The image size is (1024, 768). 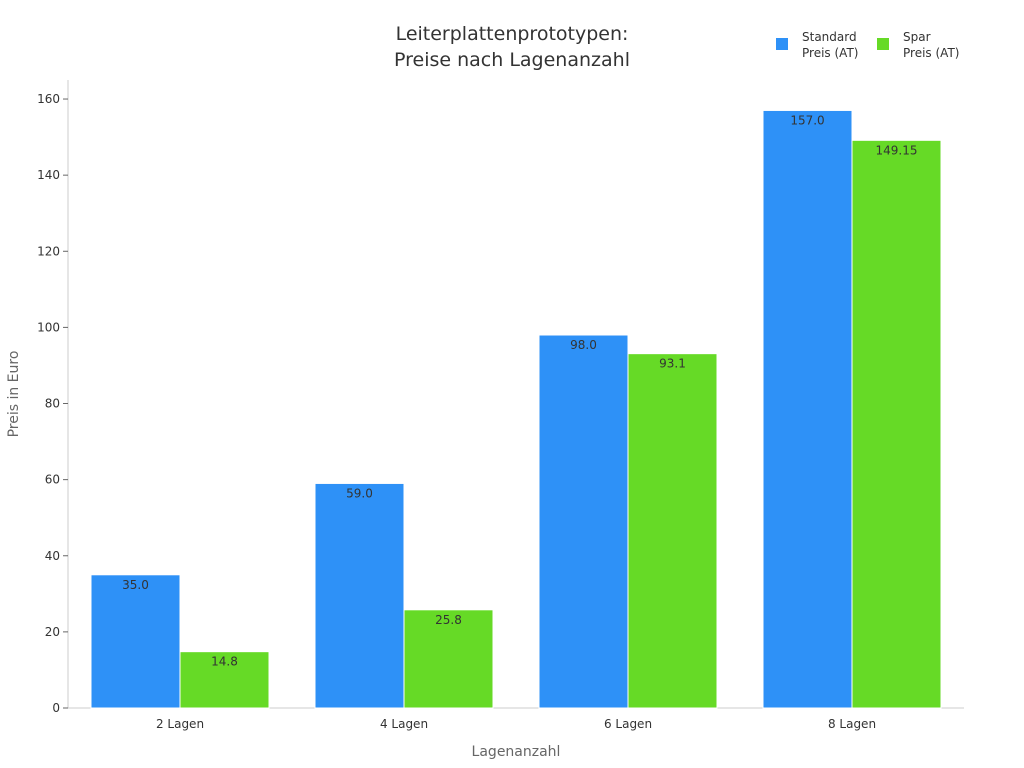 What do you see at coordinates (48, 175) in the screenshot?
I see `y-tick-label: 140` at bounding box center [48, 175].